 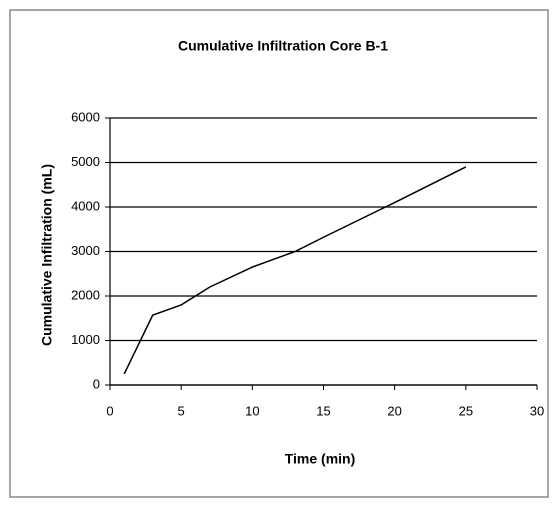 I want to click on y-tick-label: 2000, so click(x=85, y=294).